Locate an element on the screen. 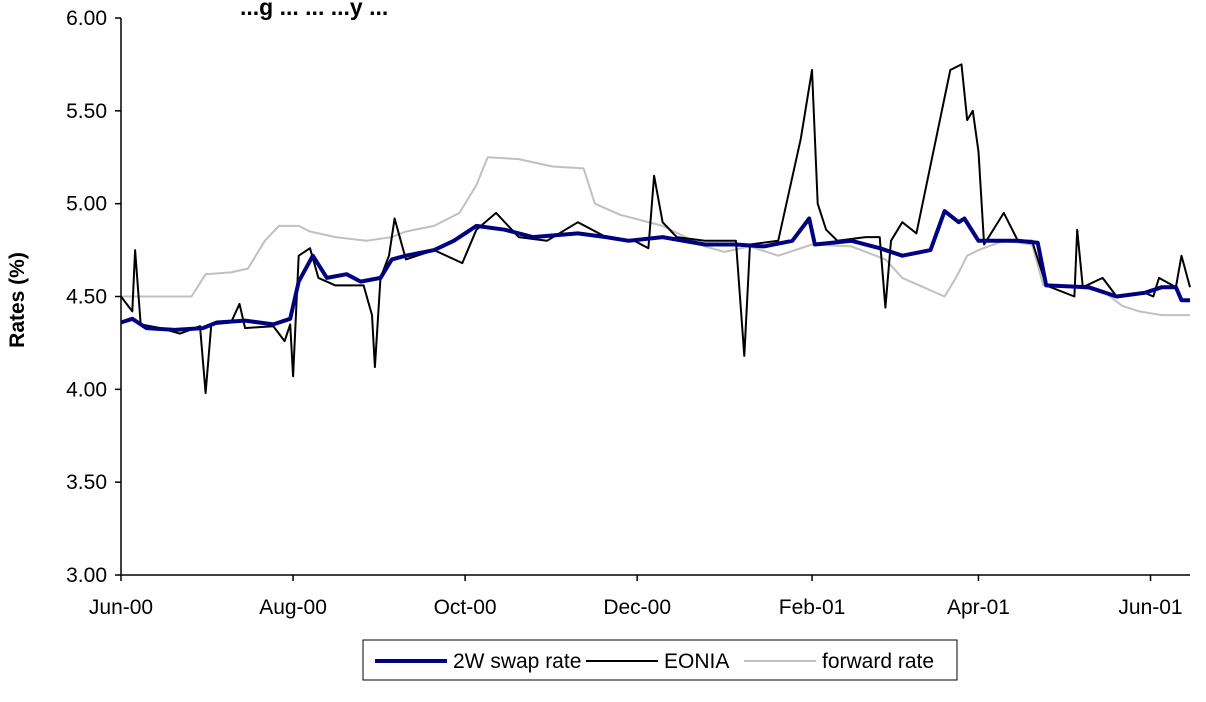  y-tick-label: 3.50 is located at coordinates (86, 482).